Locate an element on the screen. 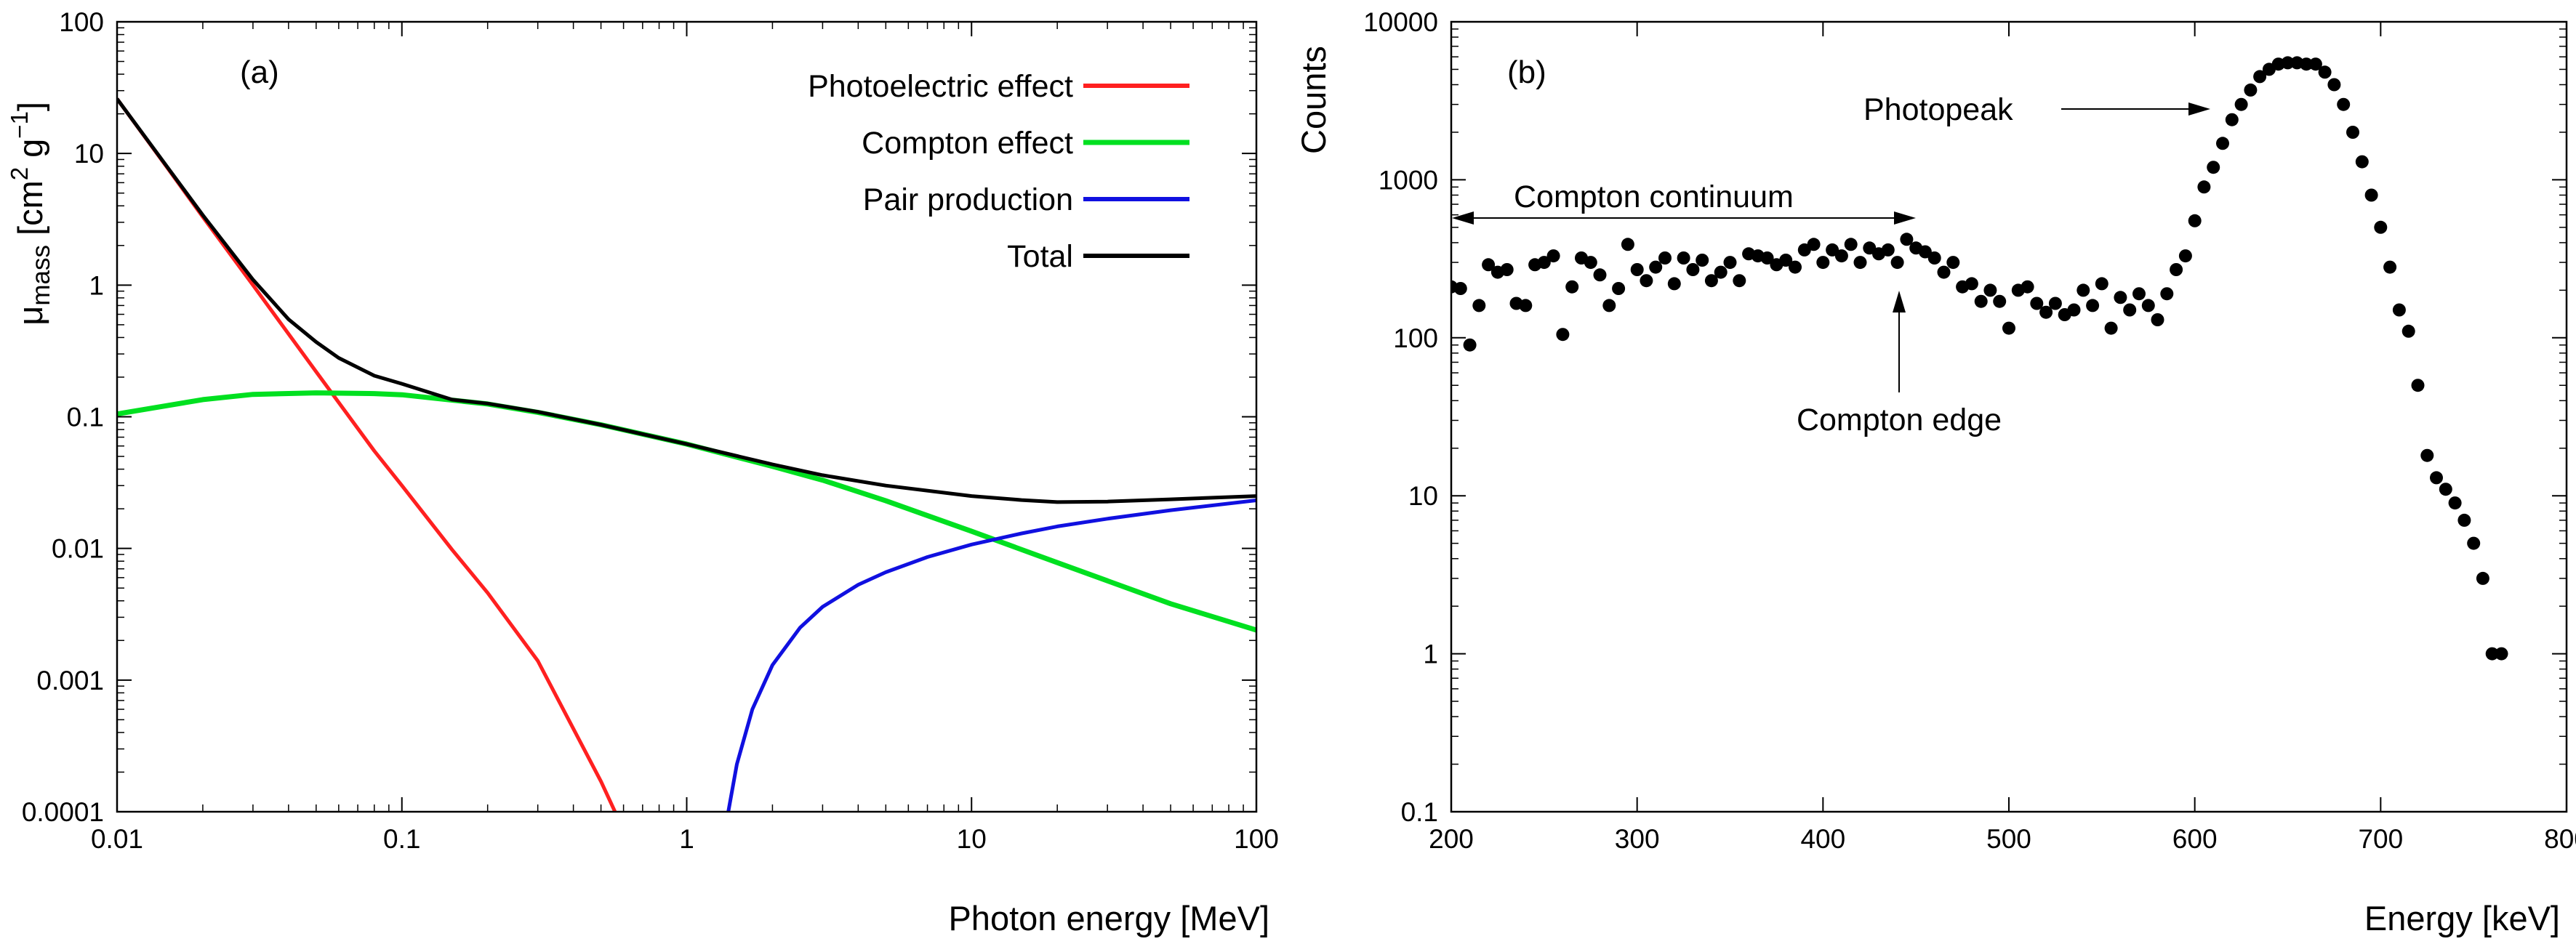 Image resolution: width=2576 pixels, height=944 pixels. panel-b-y-axis-title: Counts is located at coordinates (1314, 100).